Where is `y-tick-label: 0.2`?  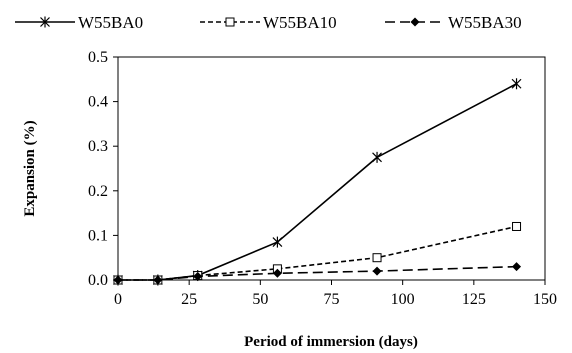
y-tick-label: 0.2 is located at coordinates (98, 191).